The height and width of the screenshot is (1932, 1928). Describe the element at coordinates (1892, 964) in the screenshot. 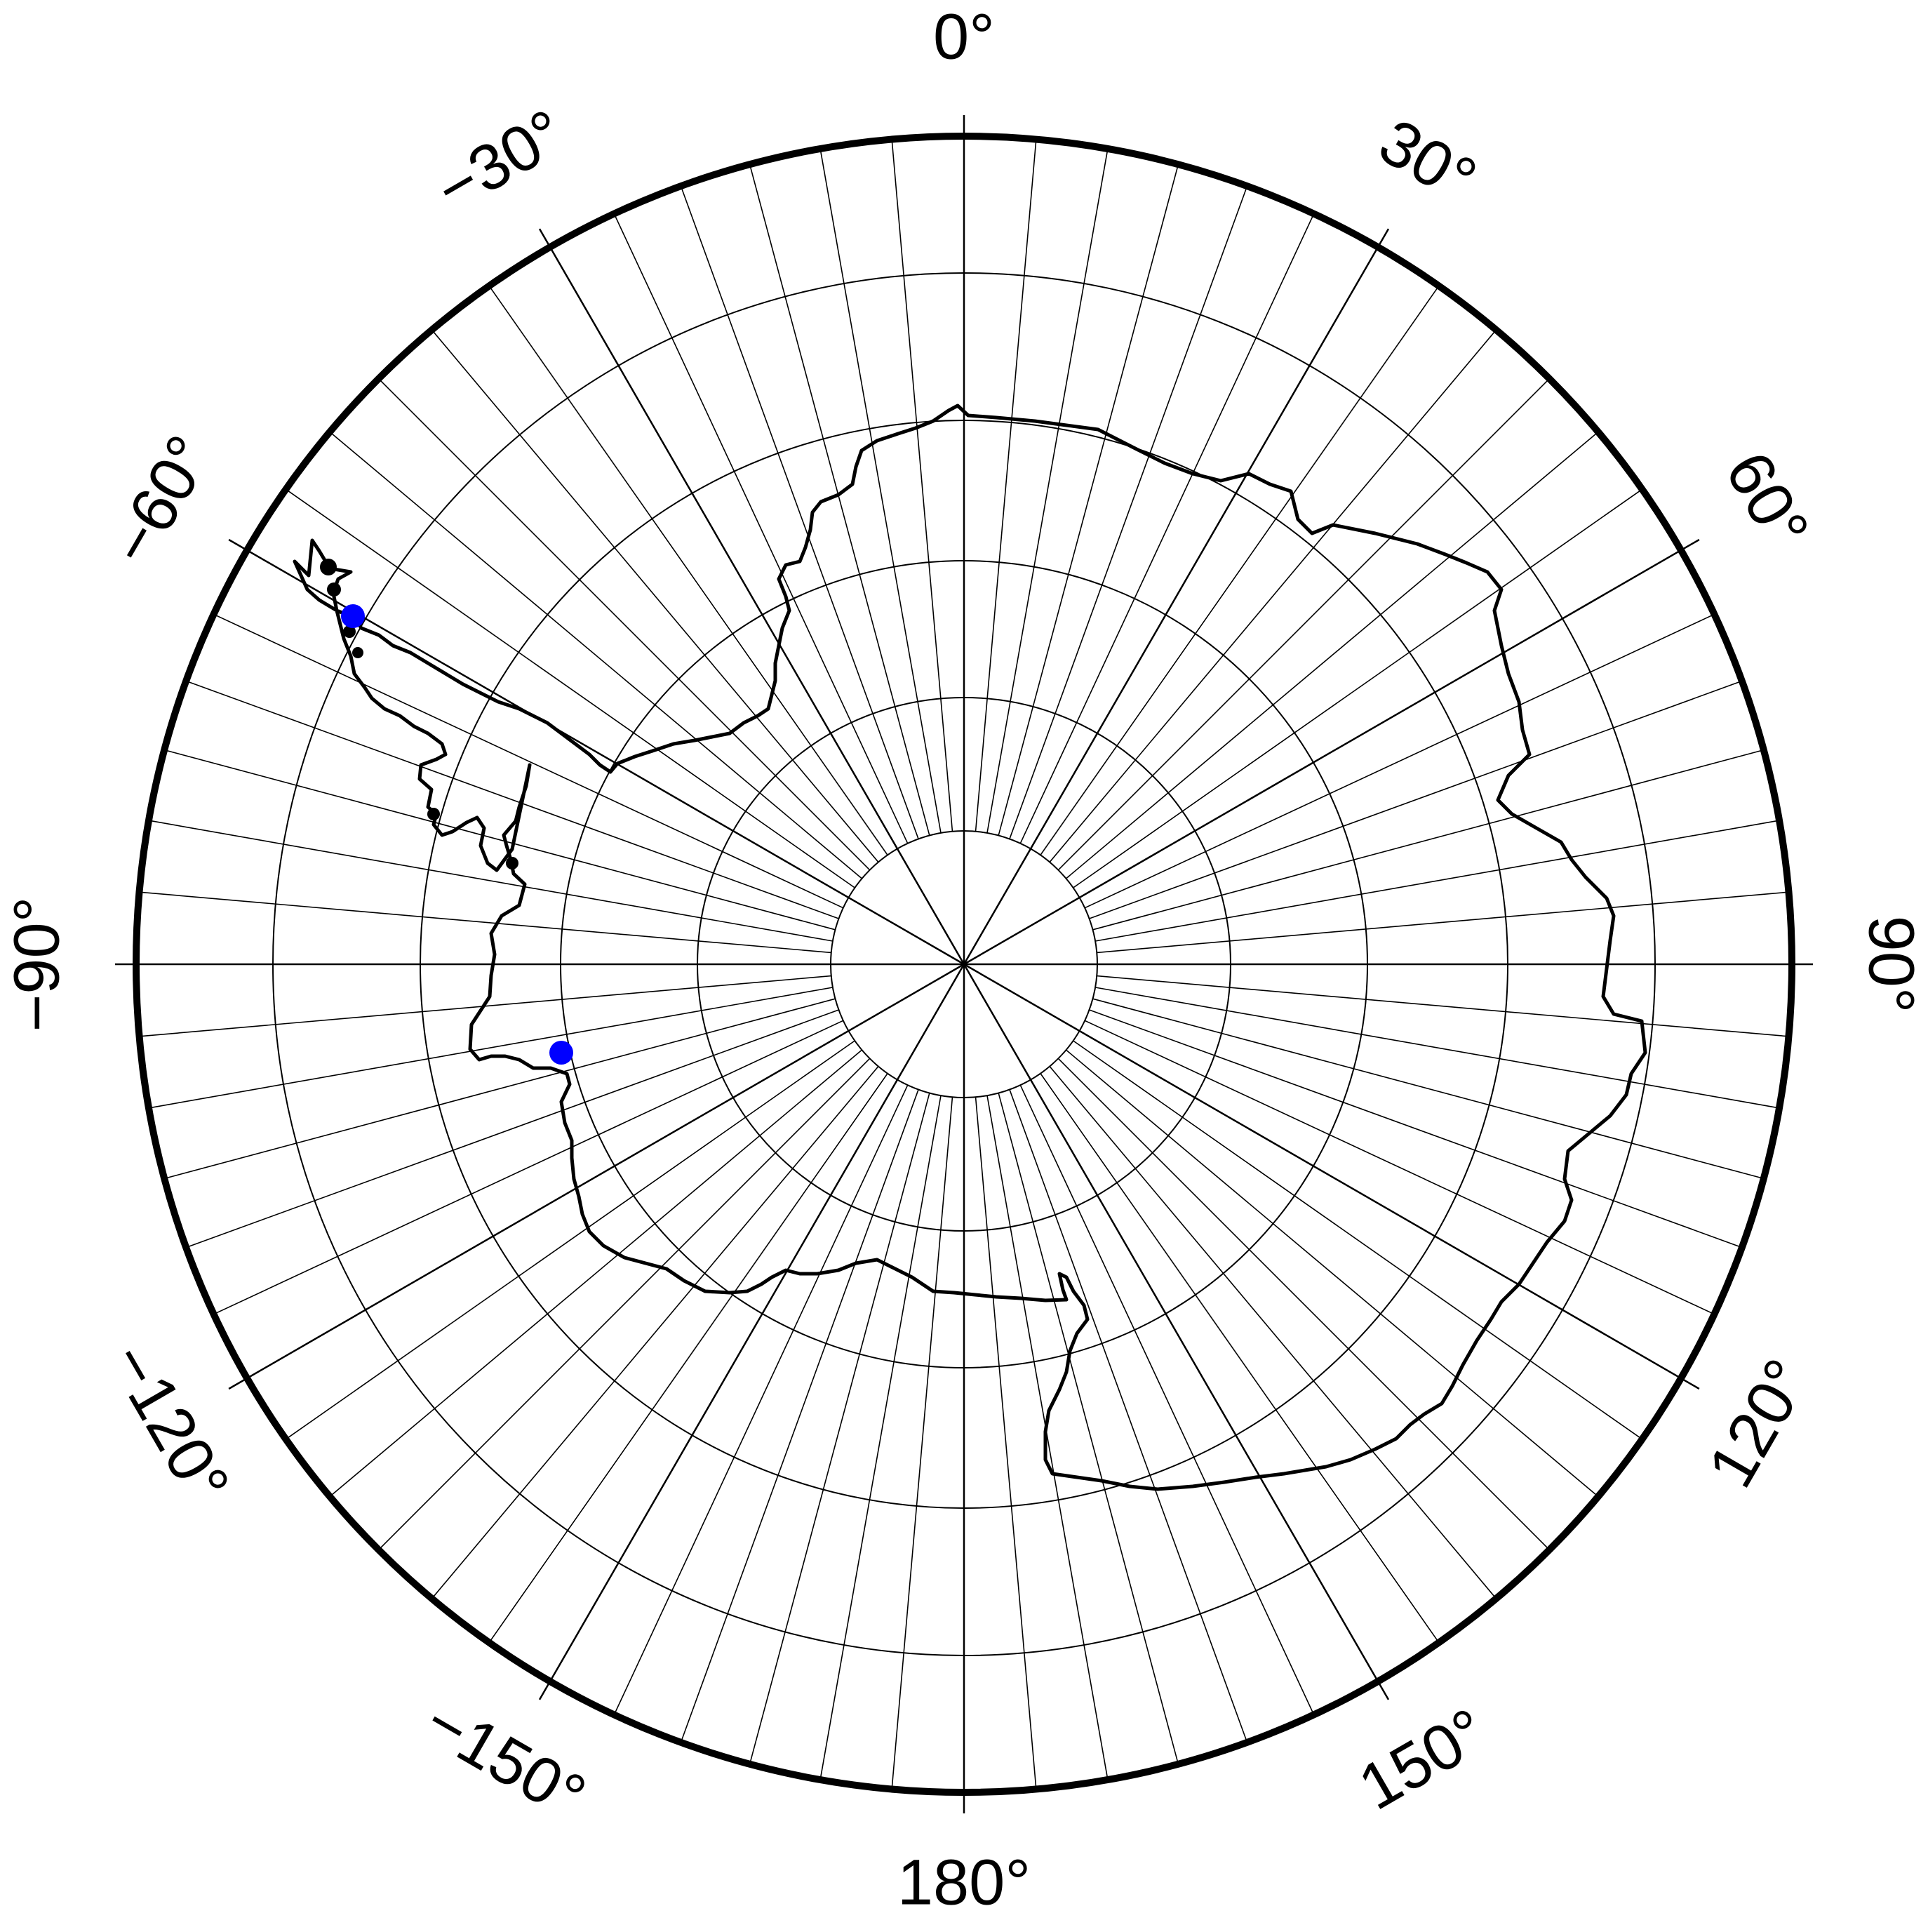

I see `longitude-label: 90°` at that location.